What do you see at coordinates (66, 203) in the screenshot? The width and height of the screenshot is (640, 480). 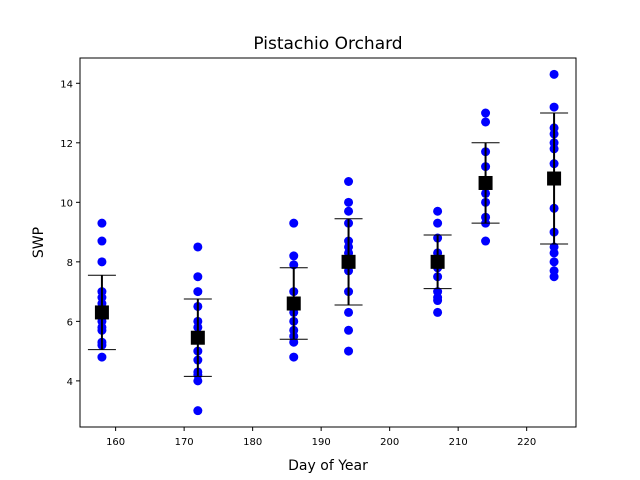 I see `y-tick-label: 10` at bounding box center [66, 203].